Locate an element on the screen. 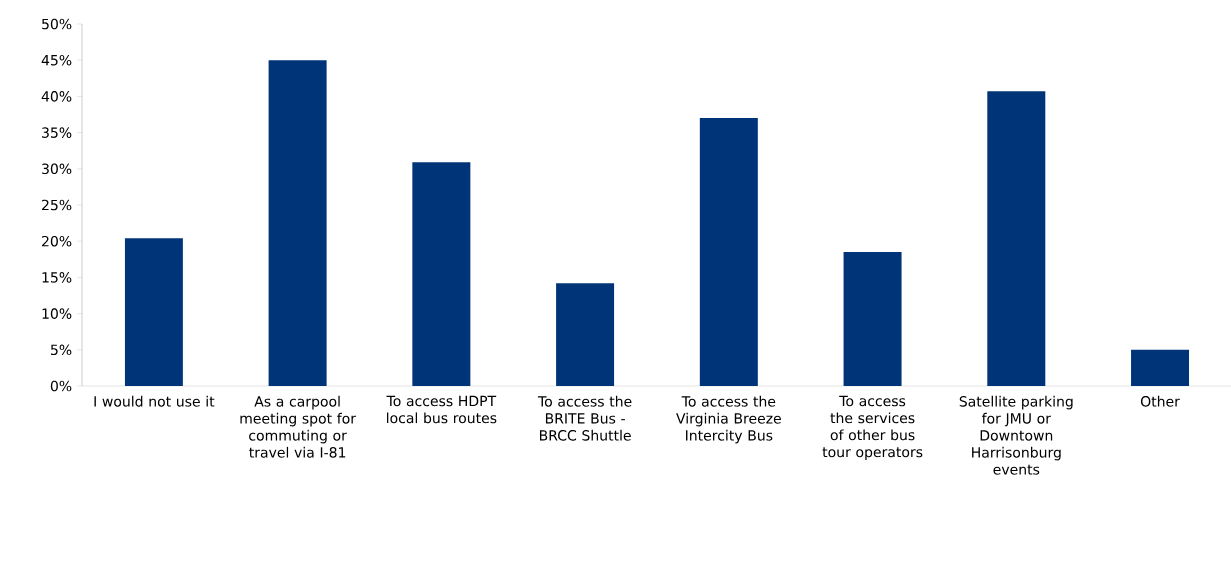 Image resolution: width=1231 pixels, height=566 pixels. y-tick-label: 15% is located at coordinates (57, 277).